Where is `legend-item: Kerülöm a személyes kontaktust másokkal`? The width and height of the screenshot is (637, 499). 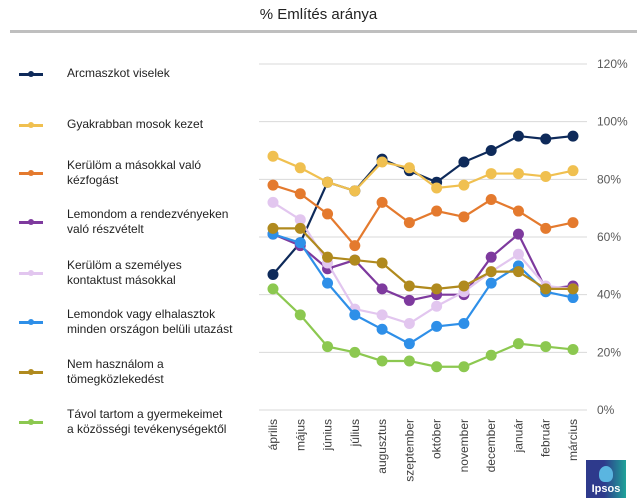
legend-item: Kerülöm a személyes kontaktust másokkal is located at coordinates (130, 280).